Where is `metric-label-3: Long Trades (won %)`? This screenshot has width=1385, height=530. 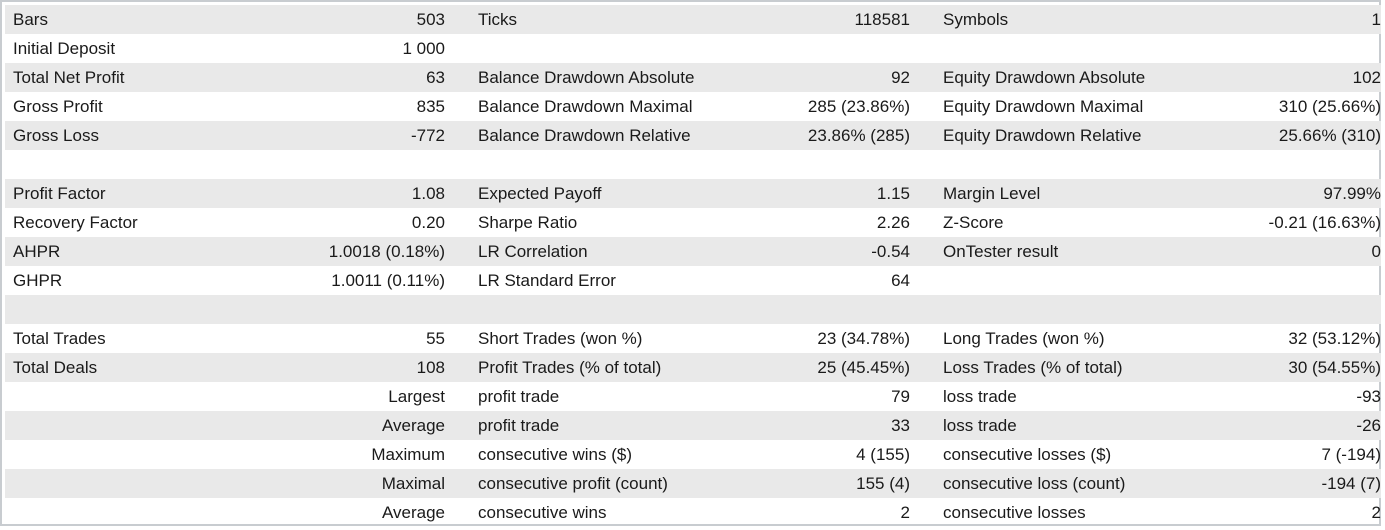 metric-label-3: Long Trades (won %) is located at coordinates (1024, 338).